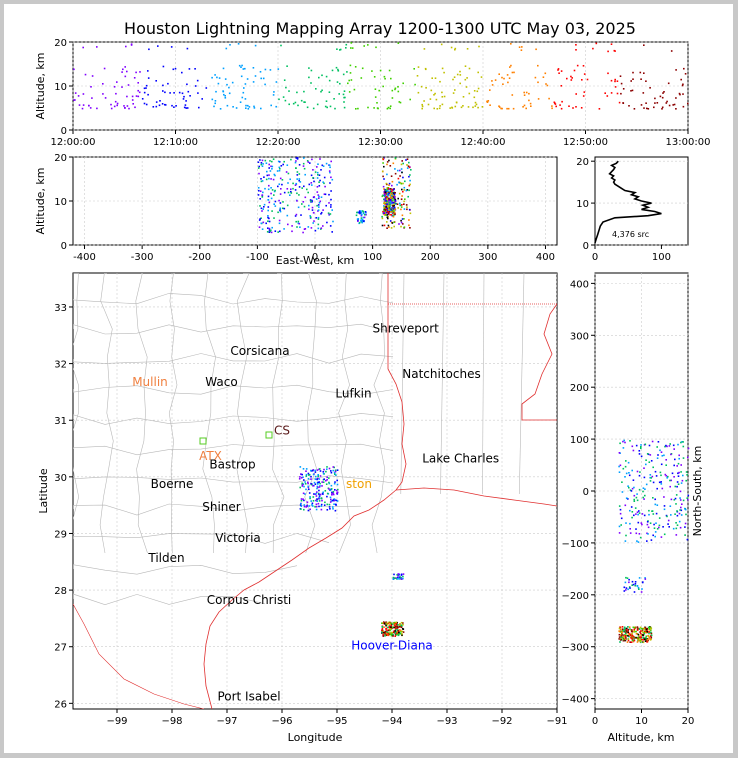 Image resolution: width=738 pixels, height=758 pixels. Describe the element at coordinates (372, 257) in the screenshot. I see `ew-tick-label: 100` at that location.